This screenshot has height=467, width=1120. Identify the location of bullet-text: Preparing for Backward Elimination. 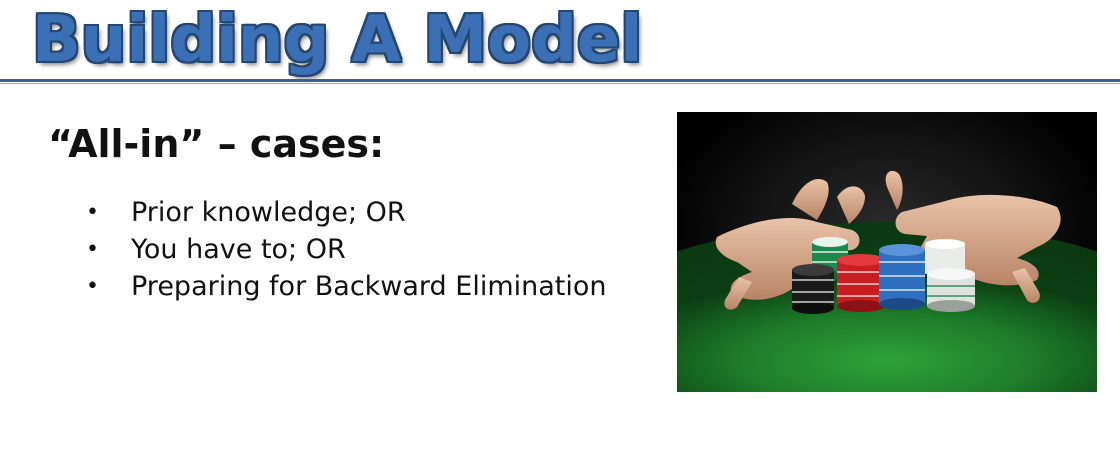
(369, 286).